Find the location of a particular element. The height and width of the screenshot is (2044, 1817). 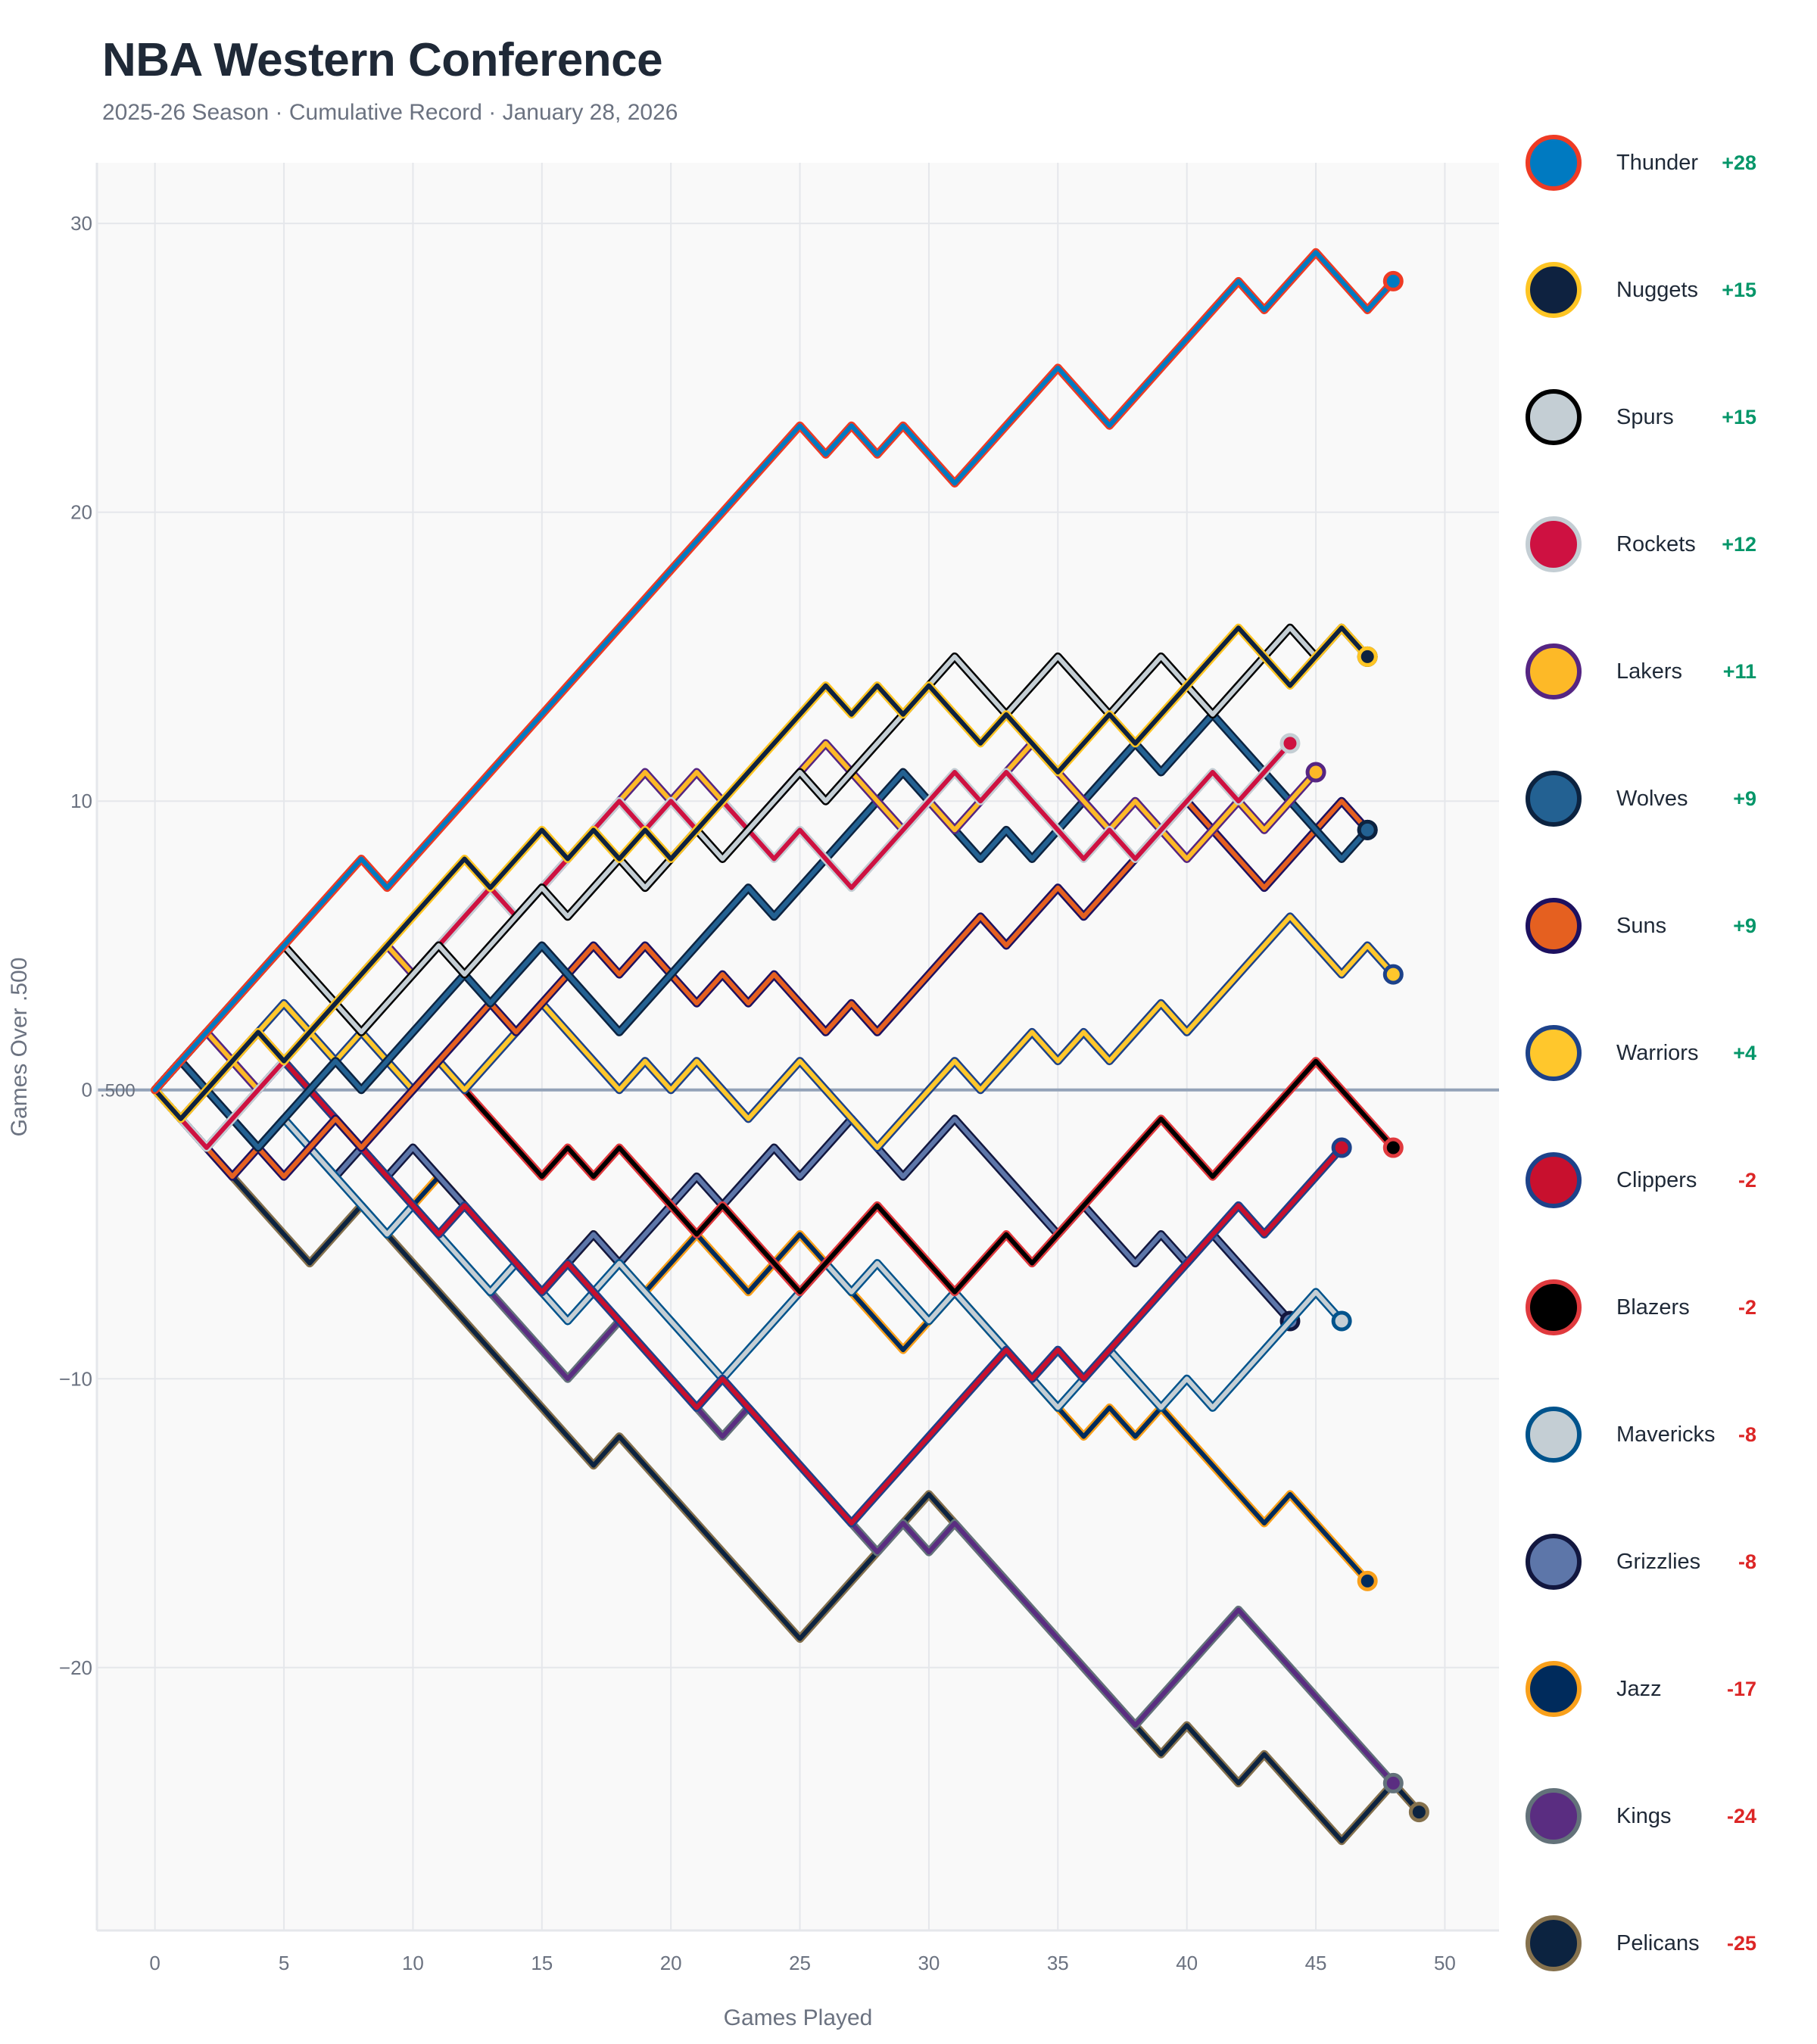

spurs-logo-icon is located at coordinates (1553, 417).